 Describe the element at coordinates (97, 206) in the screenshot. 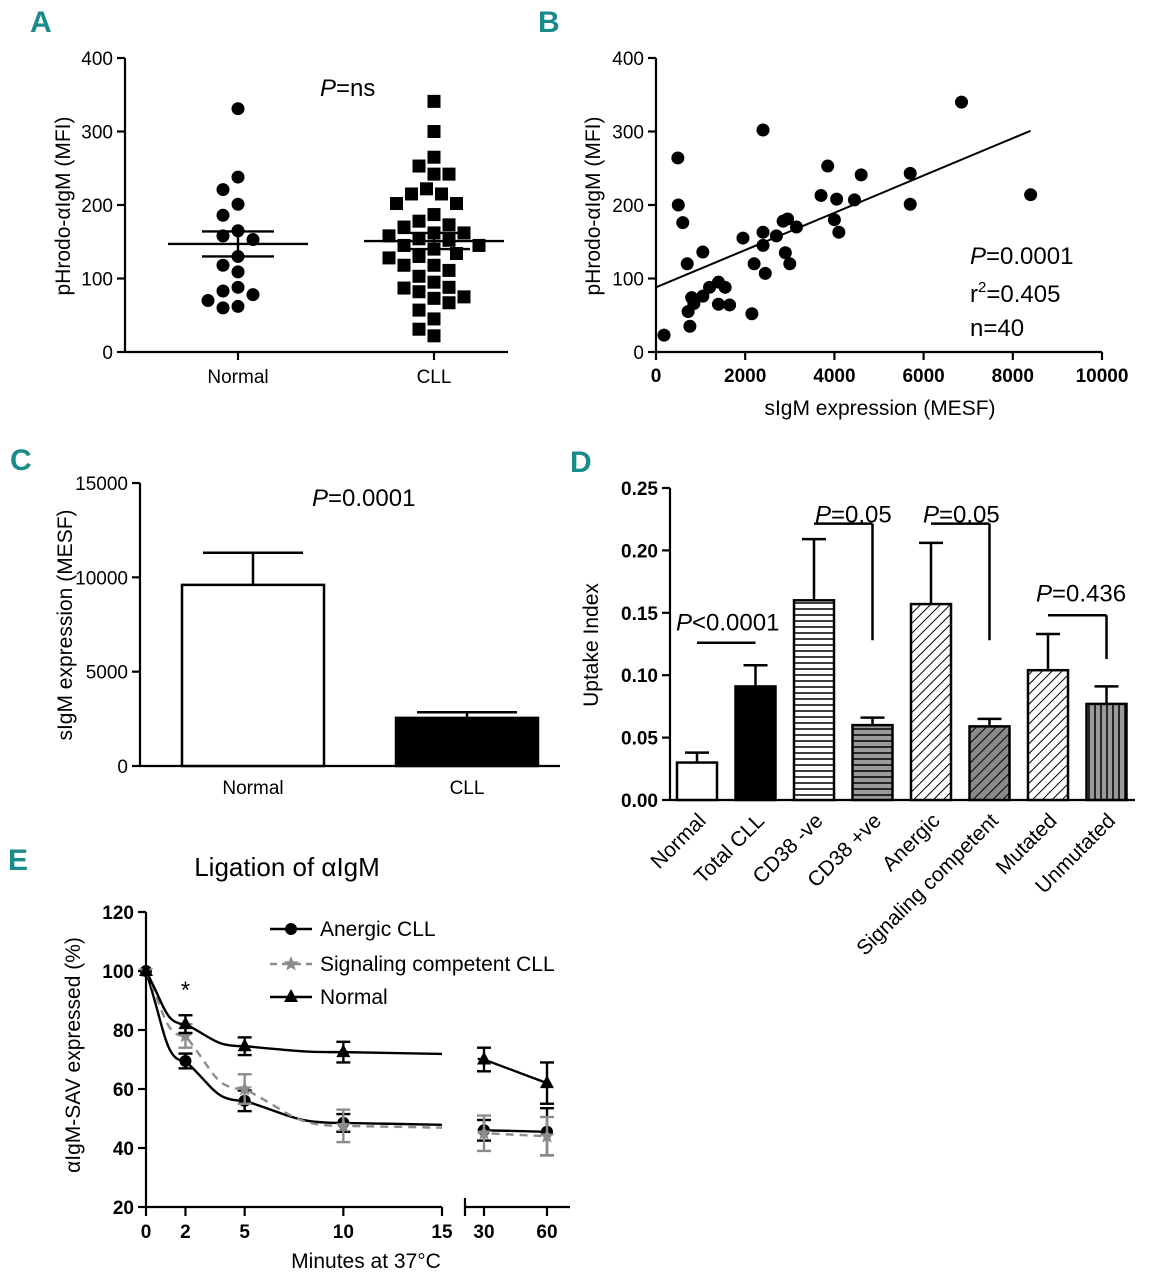

I see `panel-a-y-tick-label: 200` at that location.